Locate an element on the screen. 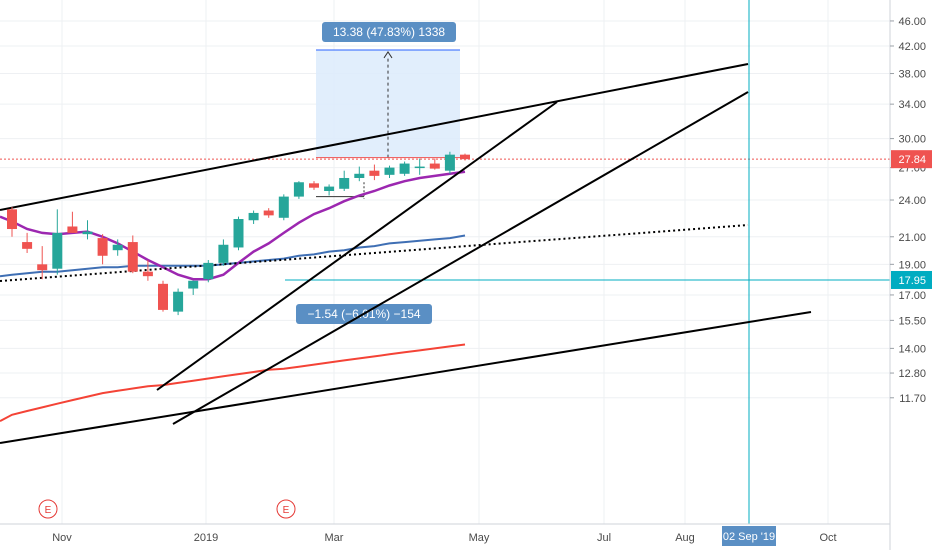  y-tick-label: 42.00 is located at coordinates (912, 47).